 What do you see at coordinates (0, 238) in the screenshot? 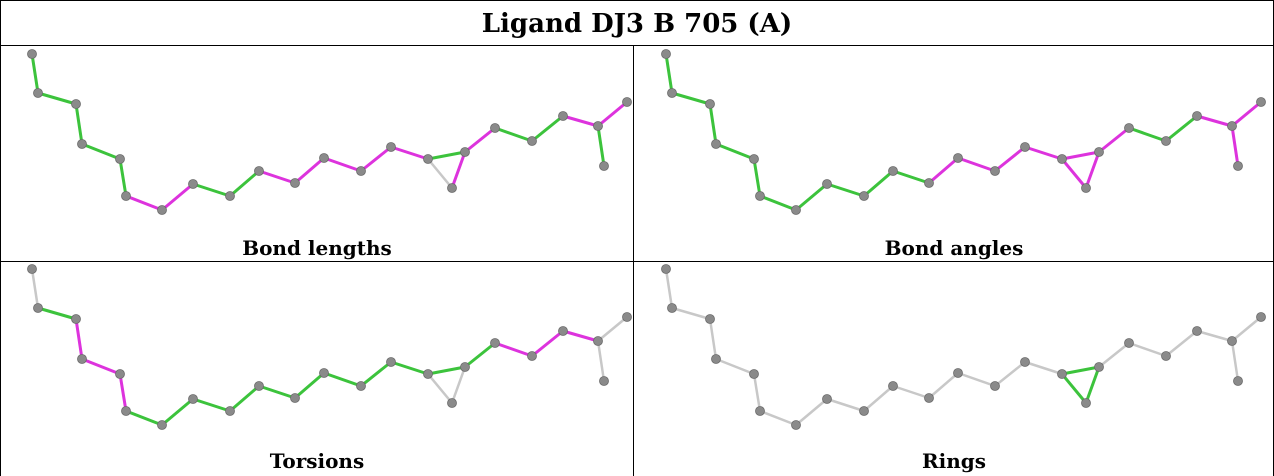
I see `border-left` at bounding box center [0, 238].